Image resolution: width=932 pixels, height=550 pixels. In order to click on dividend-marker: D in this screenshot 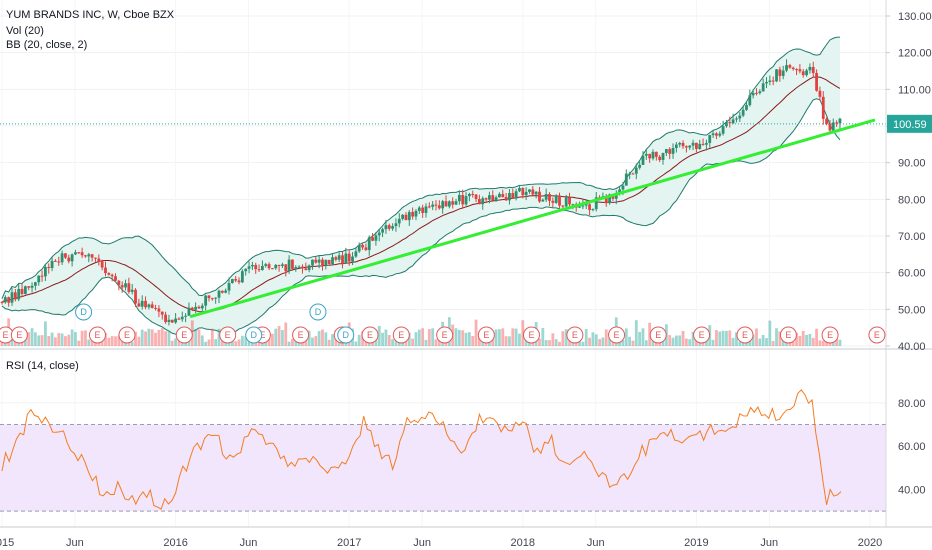, I will do `click(318, 312)`.